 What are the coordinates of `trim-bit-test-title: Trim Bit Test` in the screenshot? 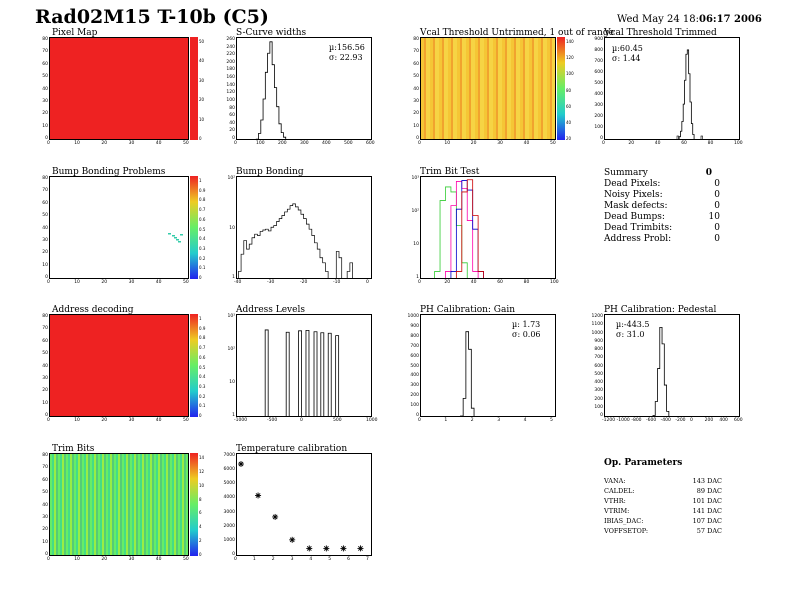 It's located at (450, 172).